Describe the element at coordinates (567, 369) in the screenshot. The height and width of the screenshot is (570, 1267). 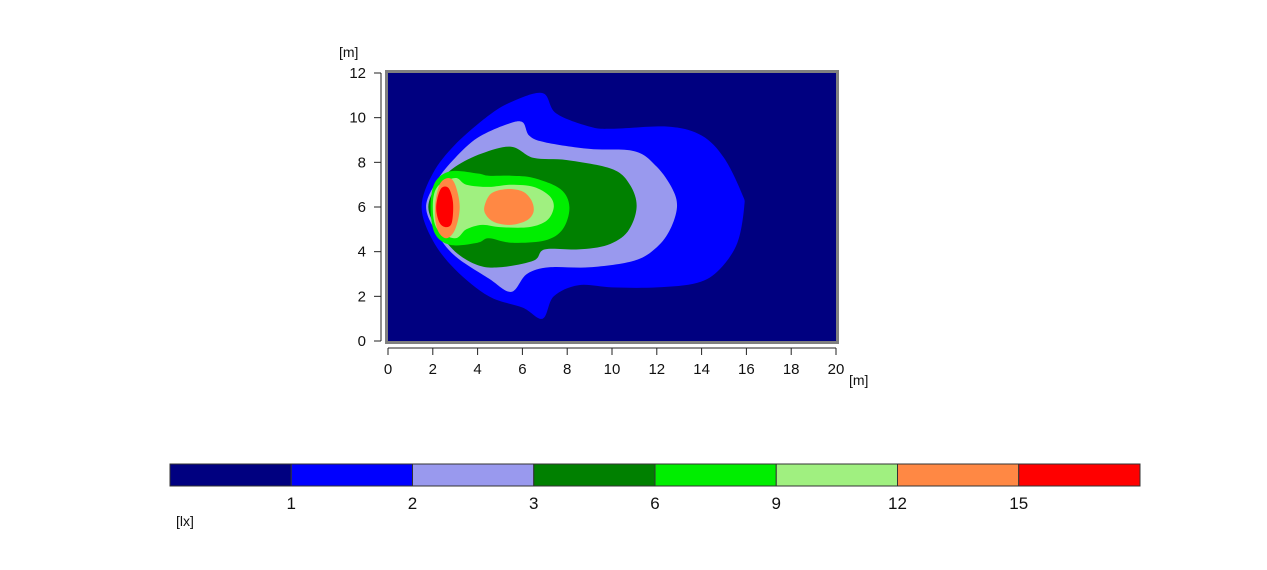
I see `x-tick-label: 8` at that location.